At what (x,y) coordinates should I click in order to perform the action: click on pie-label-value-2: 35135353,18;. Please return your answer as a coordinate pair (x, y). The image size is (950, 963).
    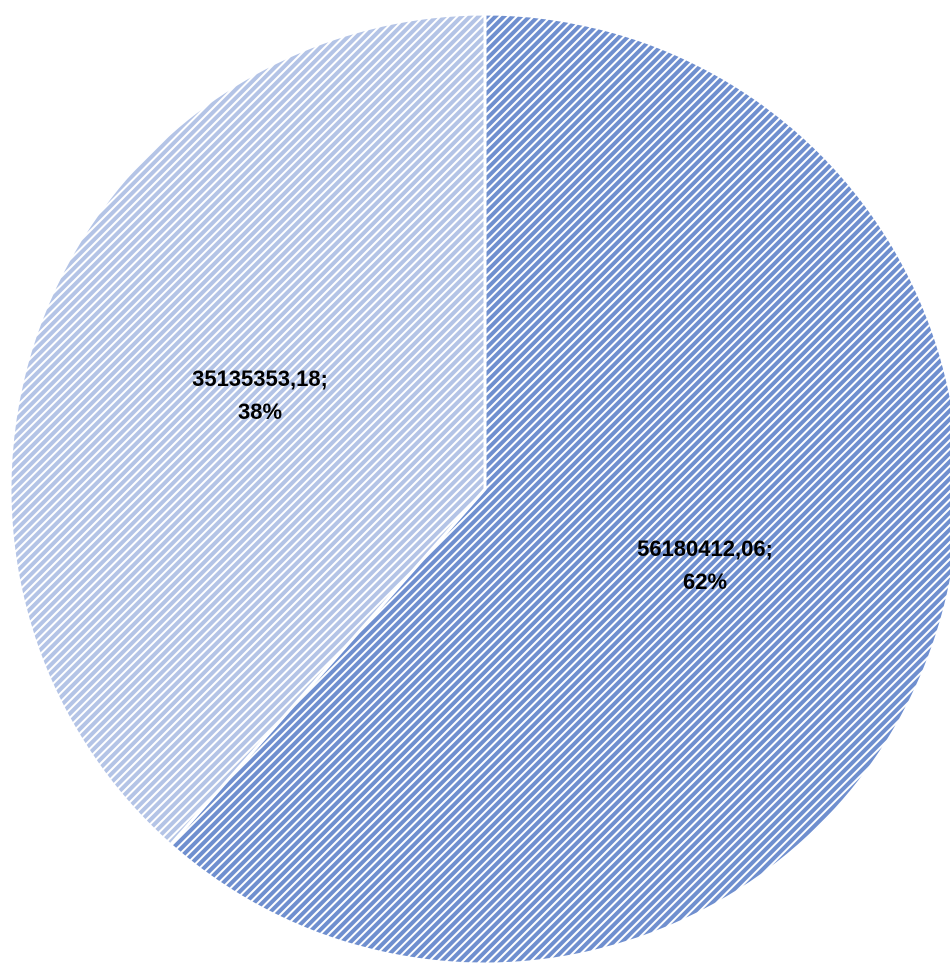
    Looking at the image, I should click on (260, 378).